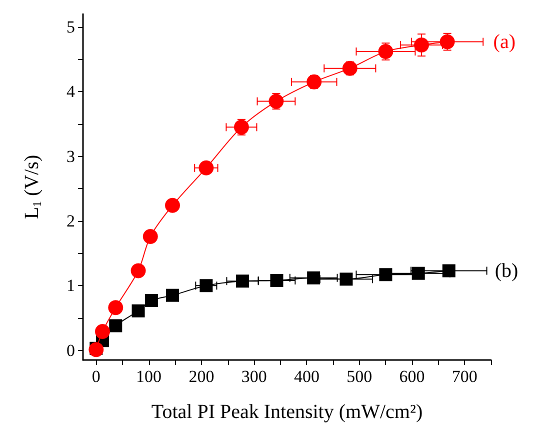 The height and width of the screenshot is (446, 559). Describe the element at coordinates (287, 412) in the screenshot. I see `x-axis-title: Total PI Peak Intensity (mW/cm²)` at that location.